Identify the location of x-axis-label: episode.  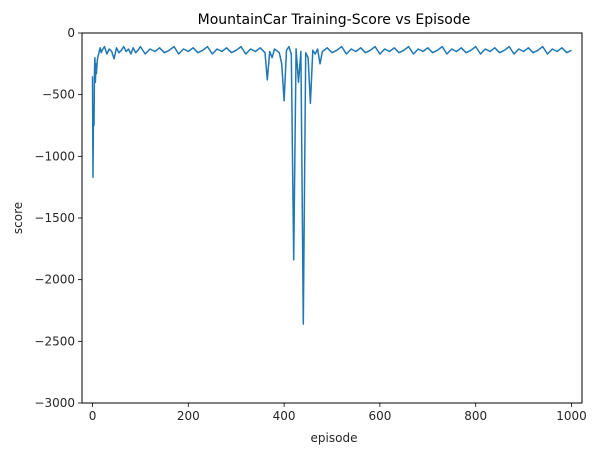
(334, 438).